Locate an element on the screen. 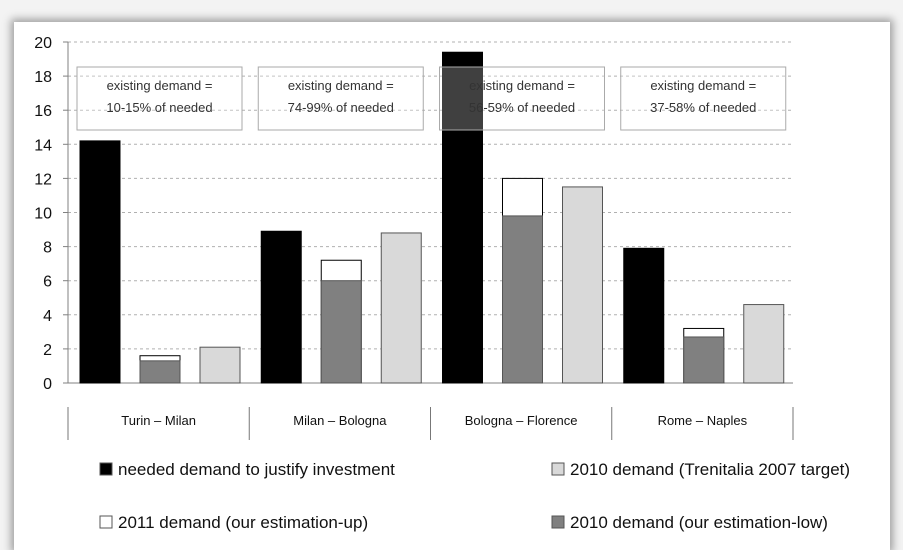 The width and height of the screenshot is (903, 550). y-tick-label: 20 is located at coordinates (43, 43).